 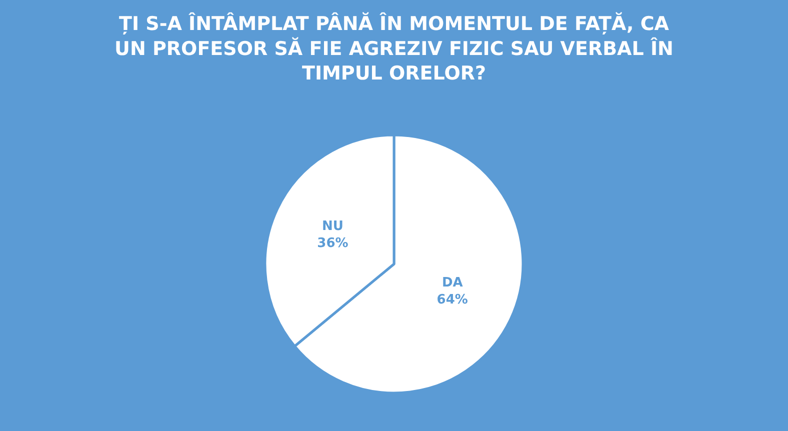 I want to click on data-label: 64%, so click(x=452, y=300).